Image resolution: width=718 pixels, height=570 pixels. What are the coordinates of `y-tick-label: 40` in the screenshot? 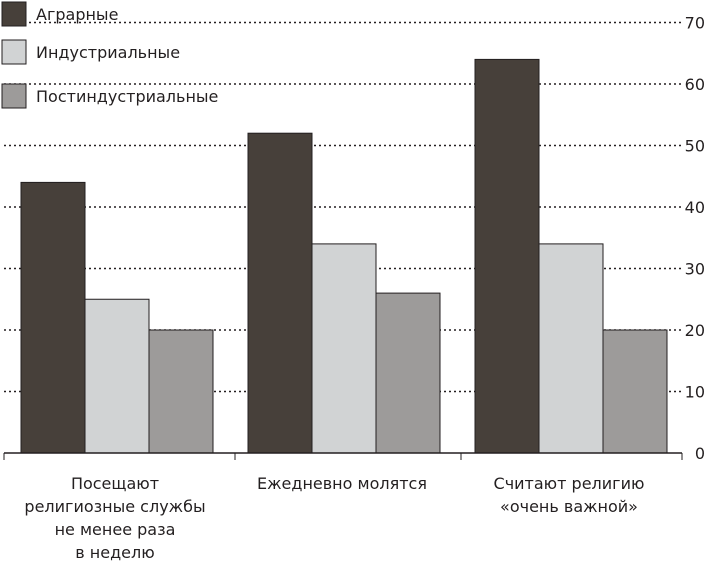 It's located at (695, 207).